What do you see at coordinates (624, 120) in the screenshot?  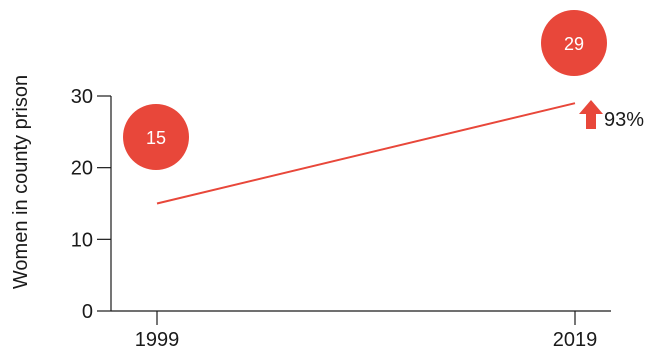 I see `percent-change-label: 93%` at bounding box center [624, 120].